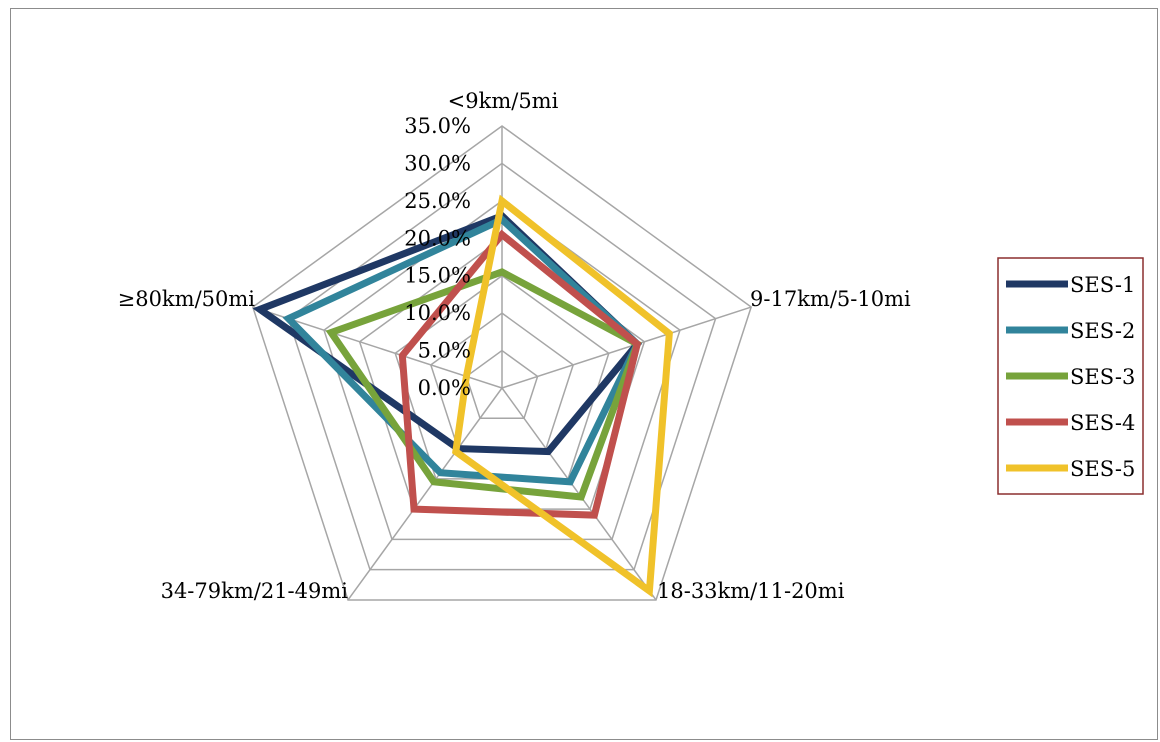 Image resolution: width=1160 pixels, height=742 pixels. I want to click on legend: SES-1 SES-2 SES-3 SES-4 SES-5, so click(1070, 376).